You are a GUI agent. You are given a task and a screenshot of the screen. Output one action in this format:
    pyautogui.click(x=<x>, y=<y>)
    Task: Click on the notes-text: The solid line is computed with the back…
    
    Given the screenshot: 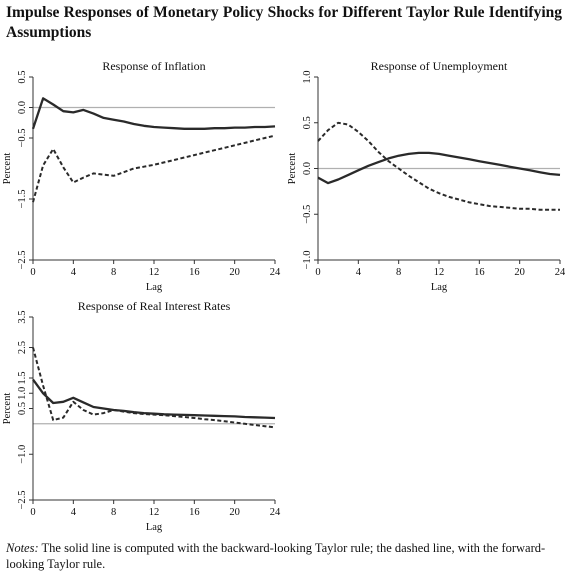 What is the action you would take?
    pyautogui.click(x=276, y=556)
    